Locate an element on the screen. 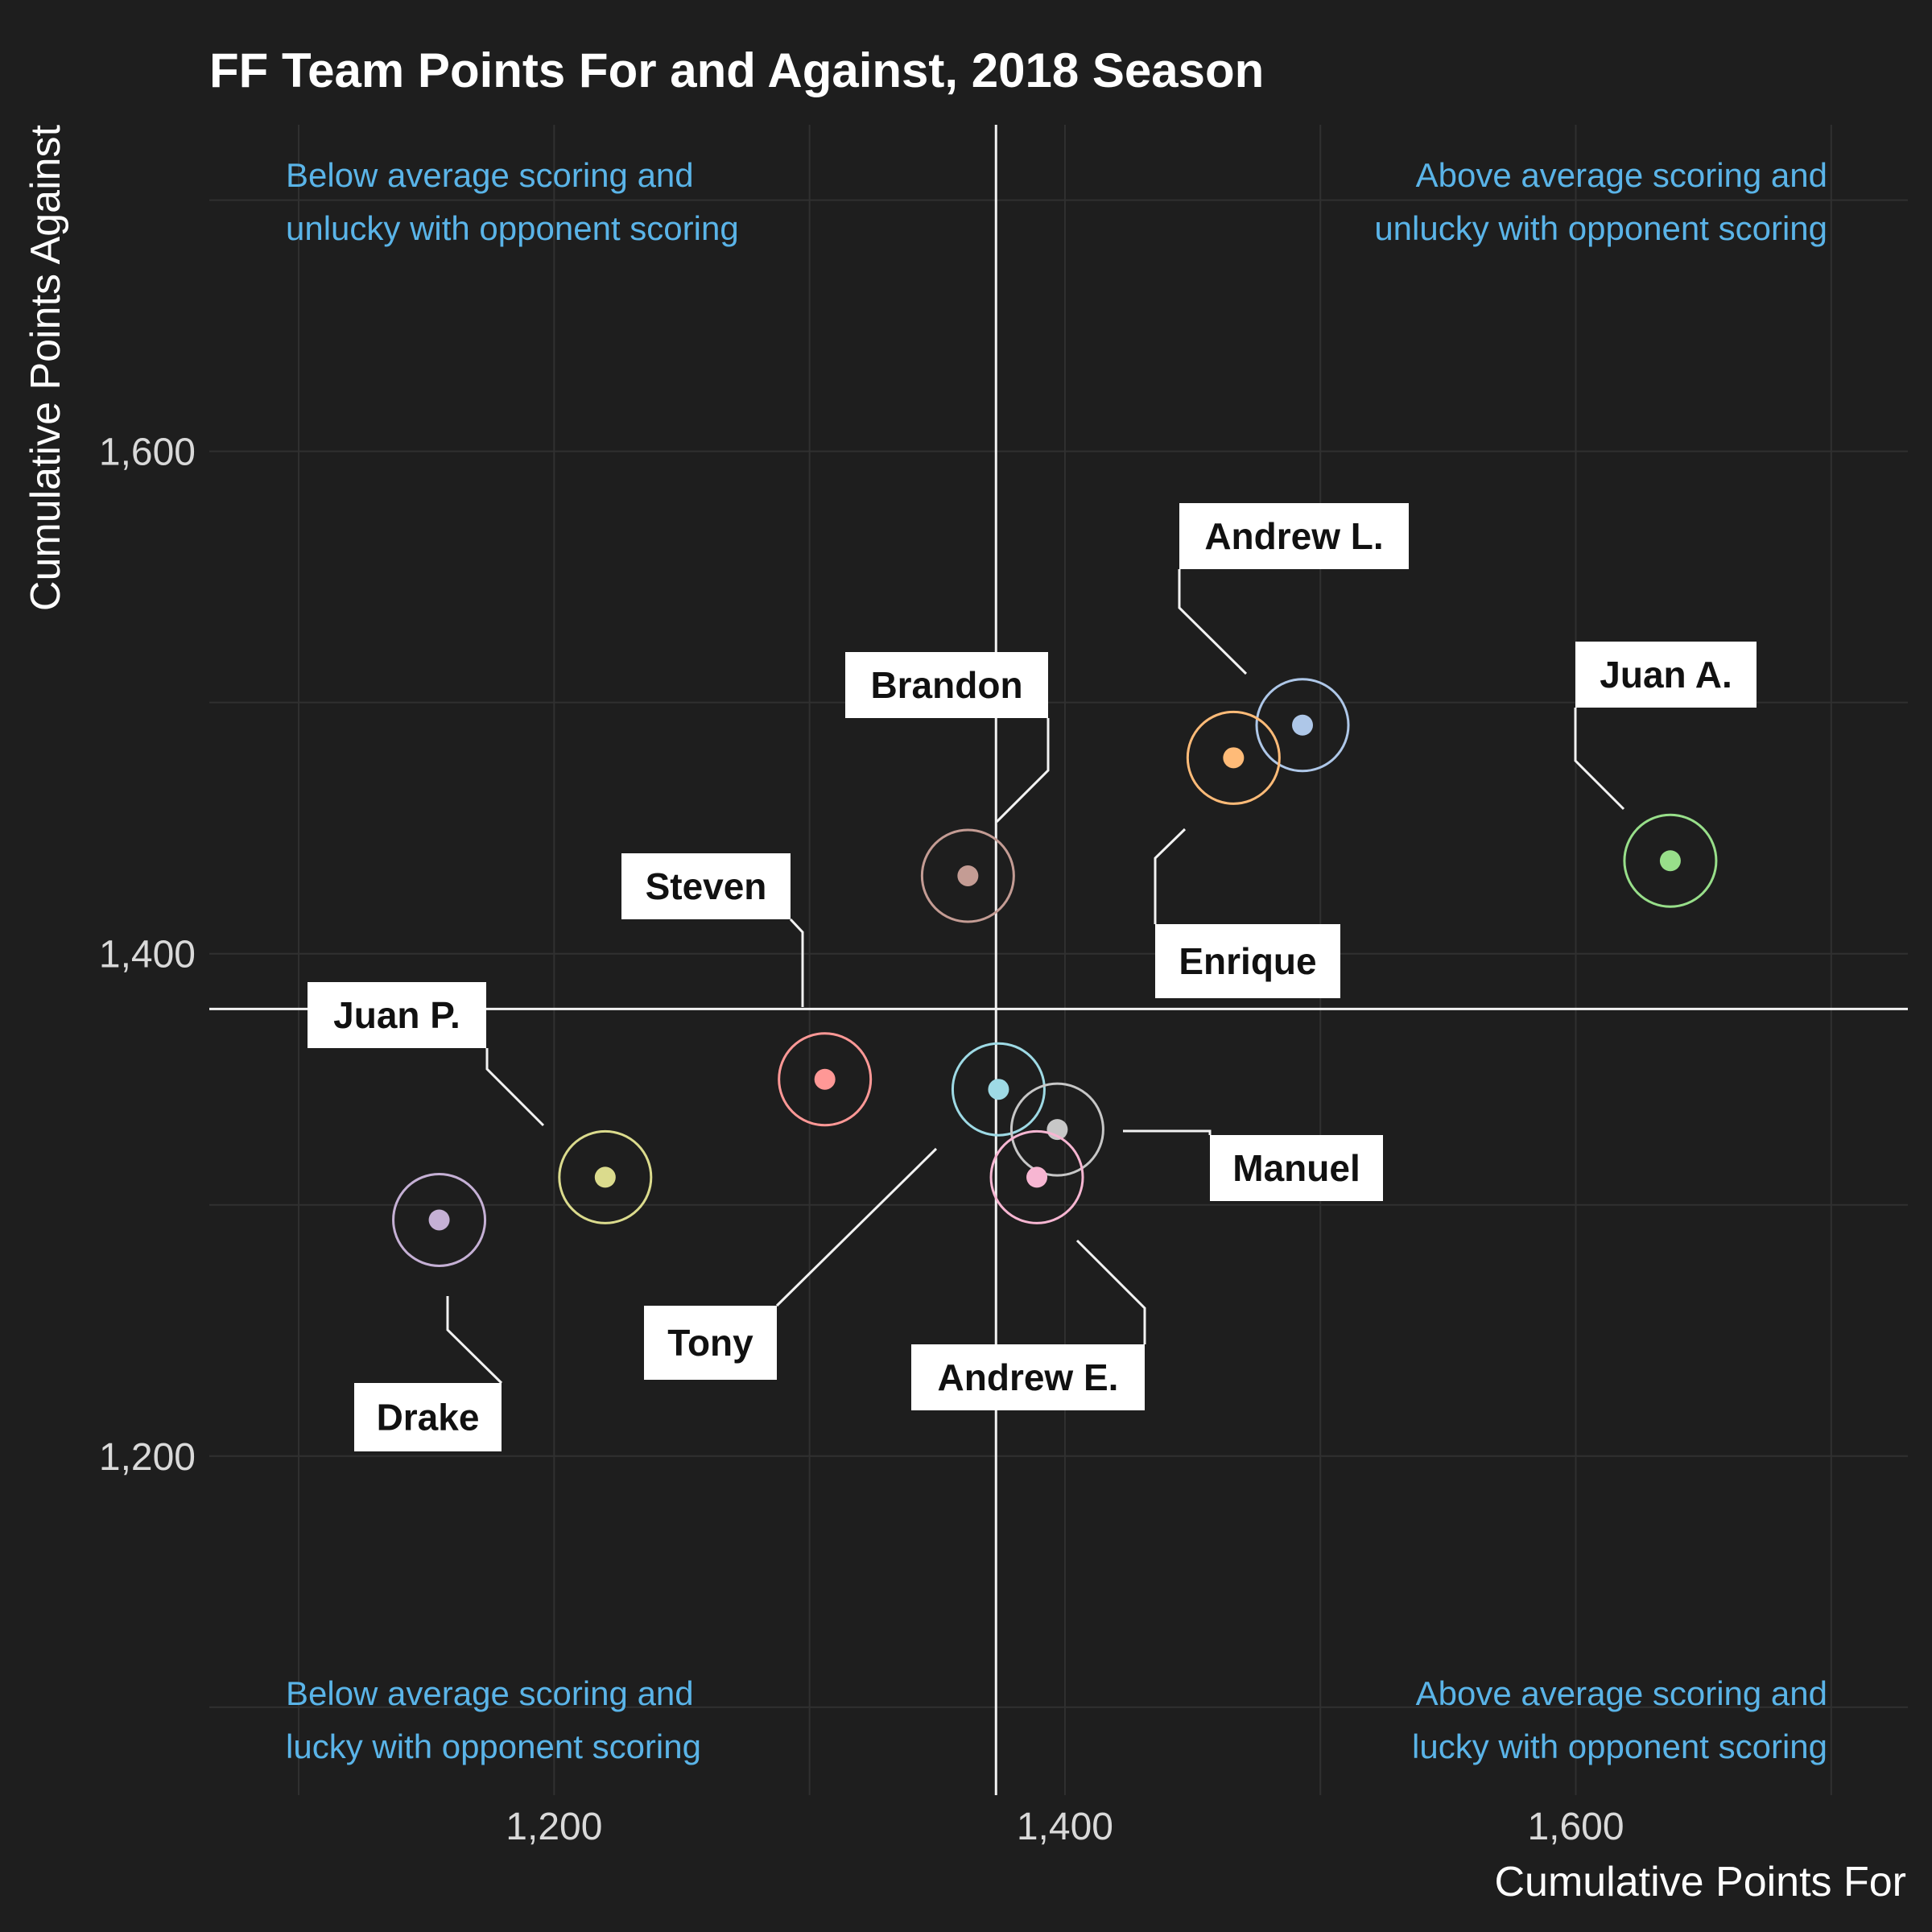 Image resolution: width=1932 pixels, height=1932 pixels. leader-line-andrew-l is located at coordinates (1213, 622).